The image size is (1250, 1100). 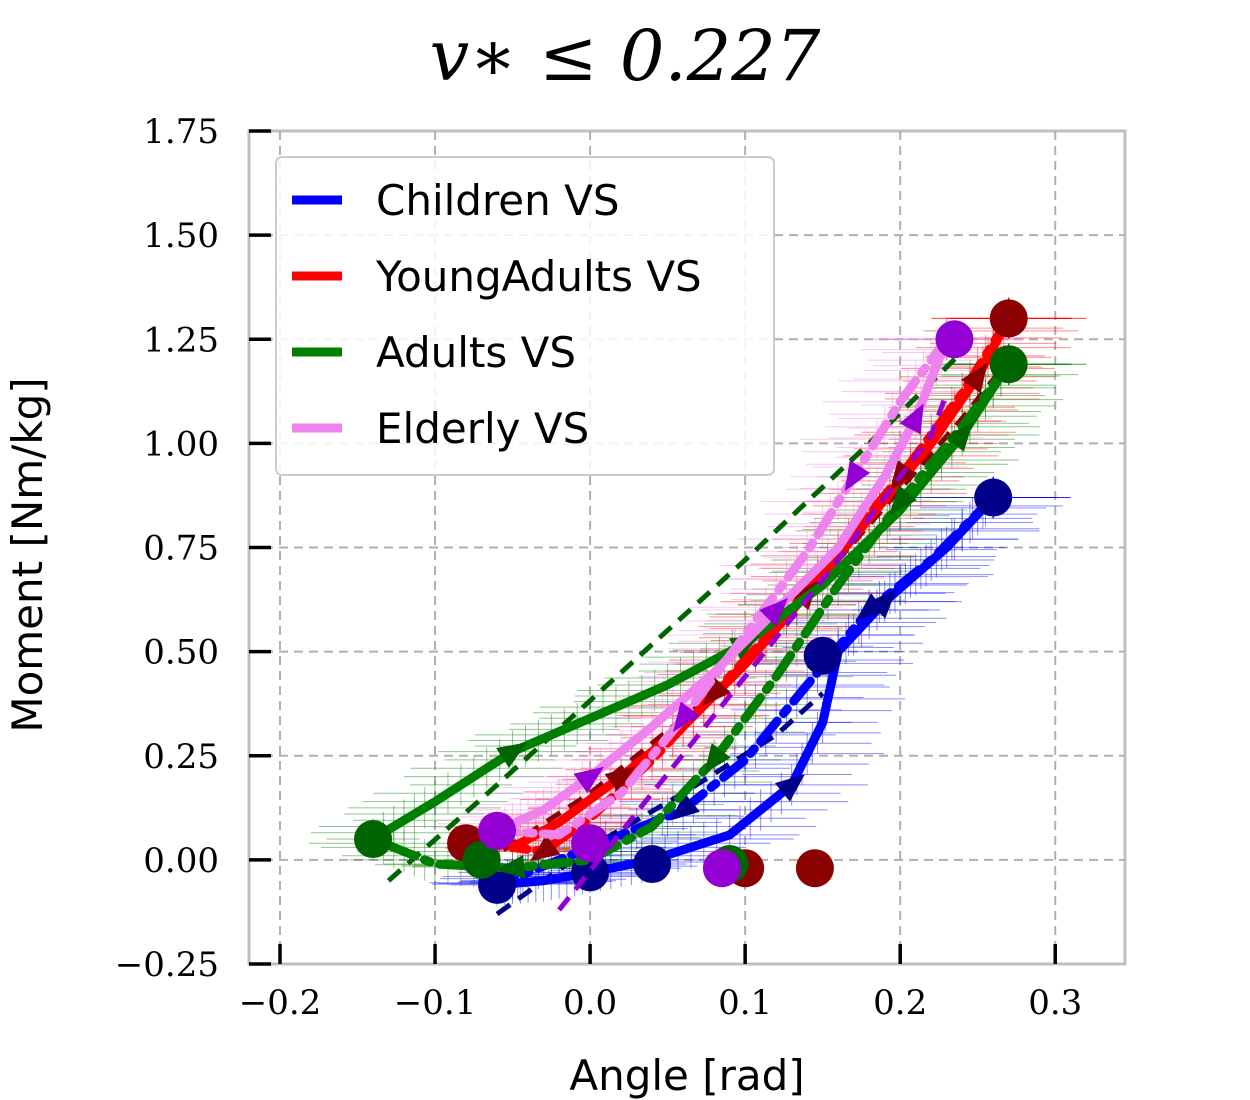 What do you see at coordinates (181, 444) in the screenshot?
I see `y-tick-label: 1.00` at bounding box center [181, 444].